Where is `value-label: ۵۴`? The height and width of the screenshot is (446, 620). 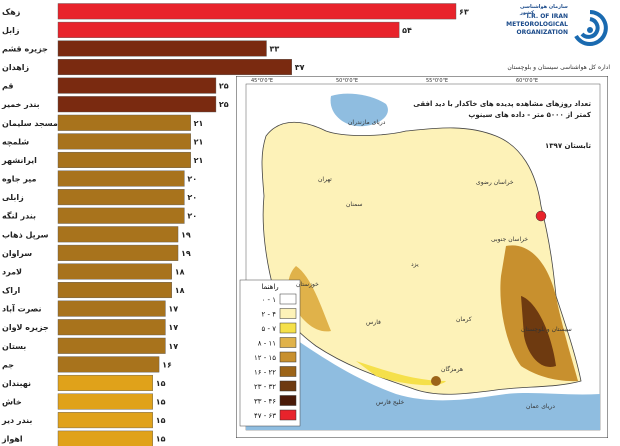 value-label: ۵۴ is located at coordinates (407, 30).